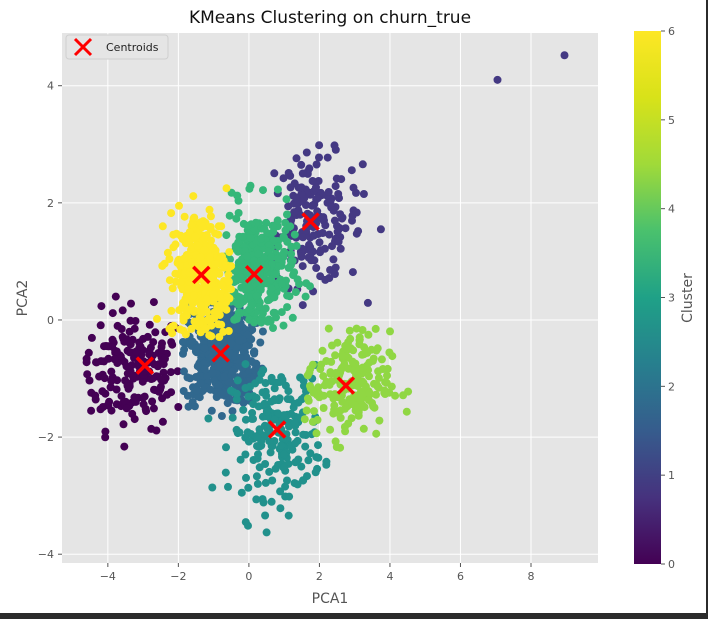  Describe the element at coordinates (83, 47) in the screenshot. I see `legend-marker-icon` at that location.